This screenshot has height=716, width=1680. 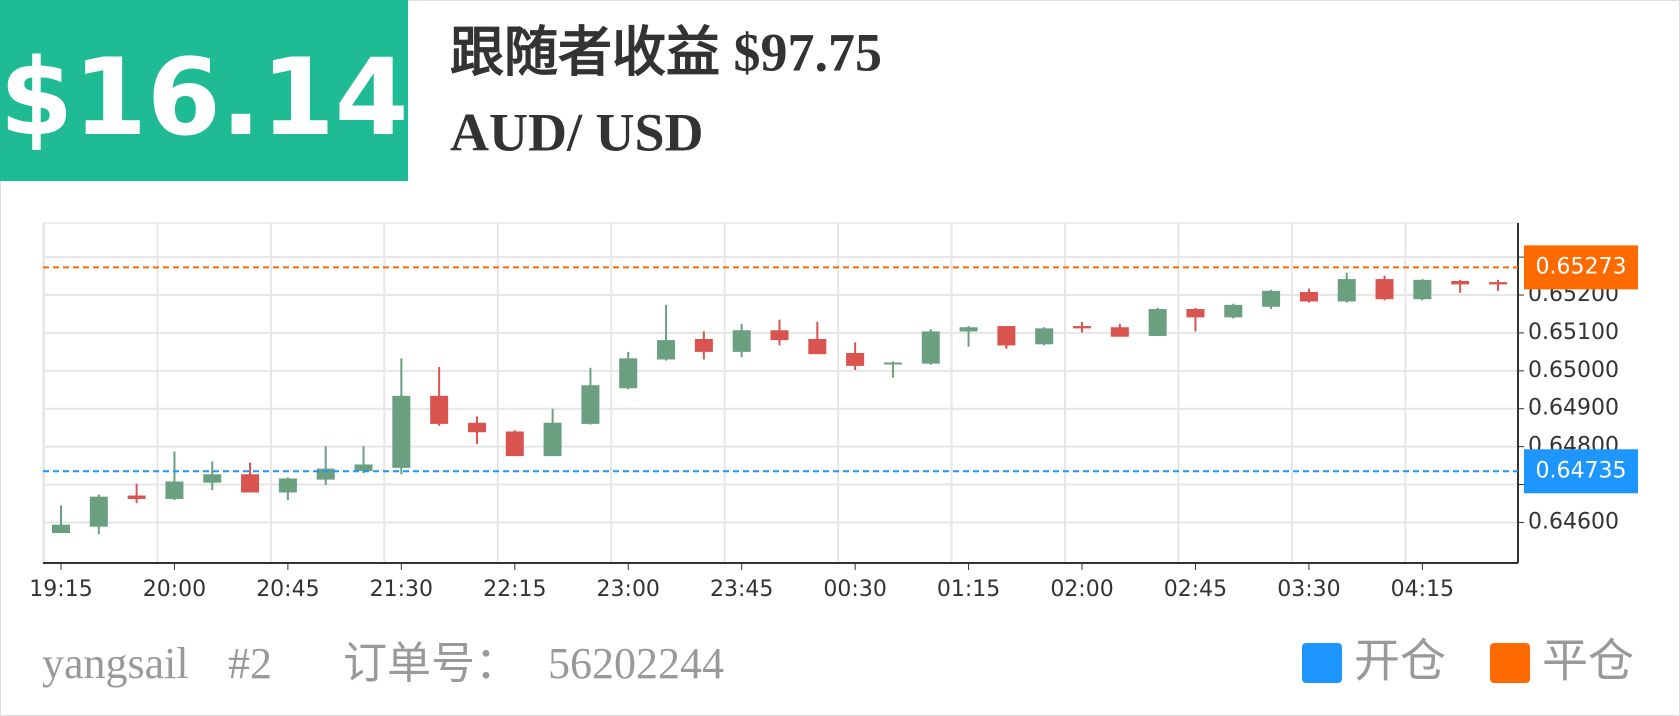 What do you see at coordinates (115, 663) in the screenshot?
I see `user: yangsail` at bounding box center [115, 663].